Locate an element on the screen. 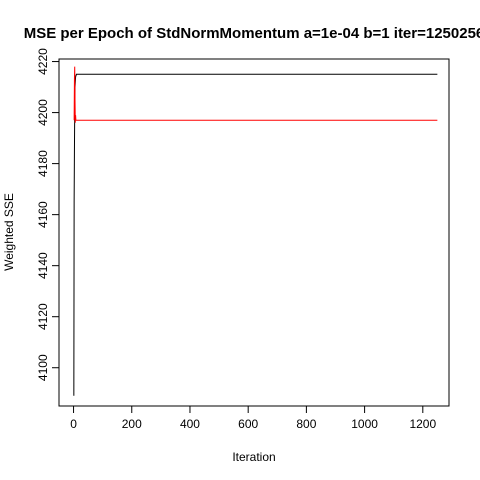  y-tick-label: 4180 is located at coordinates (43, 163).